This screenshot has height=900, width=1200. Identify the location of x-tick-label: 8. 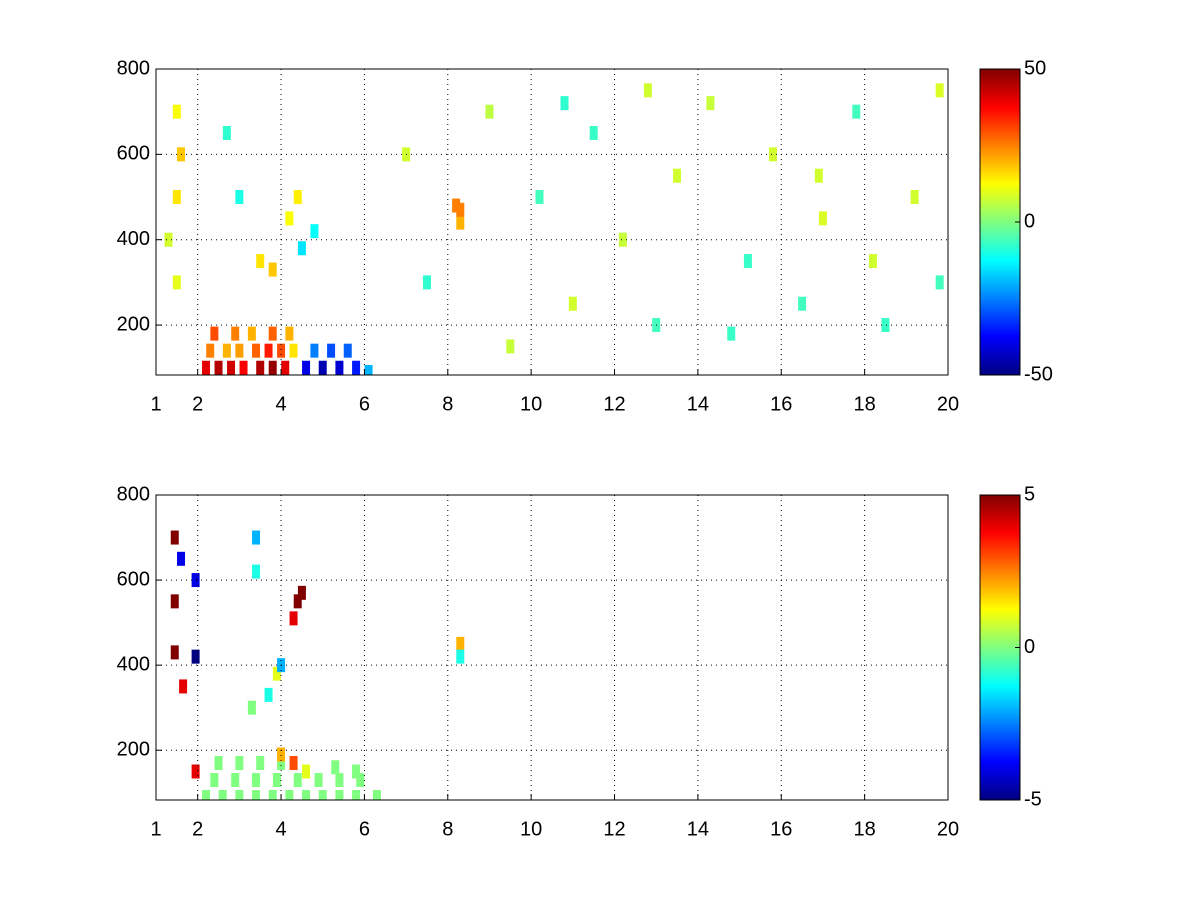
(447, 829).